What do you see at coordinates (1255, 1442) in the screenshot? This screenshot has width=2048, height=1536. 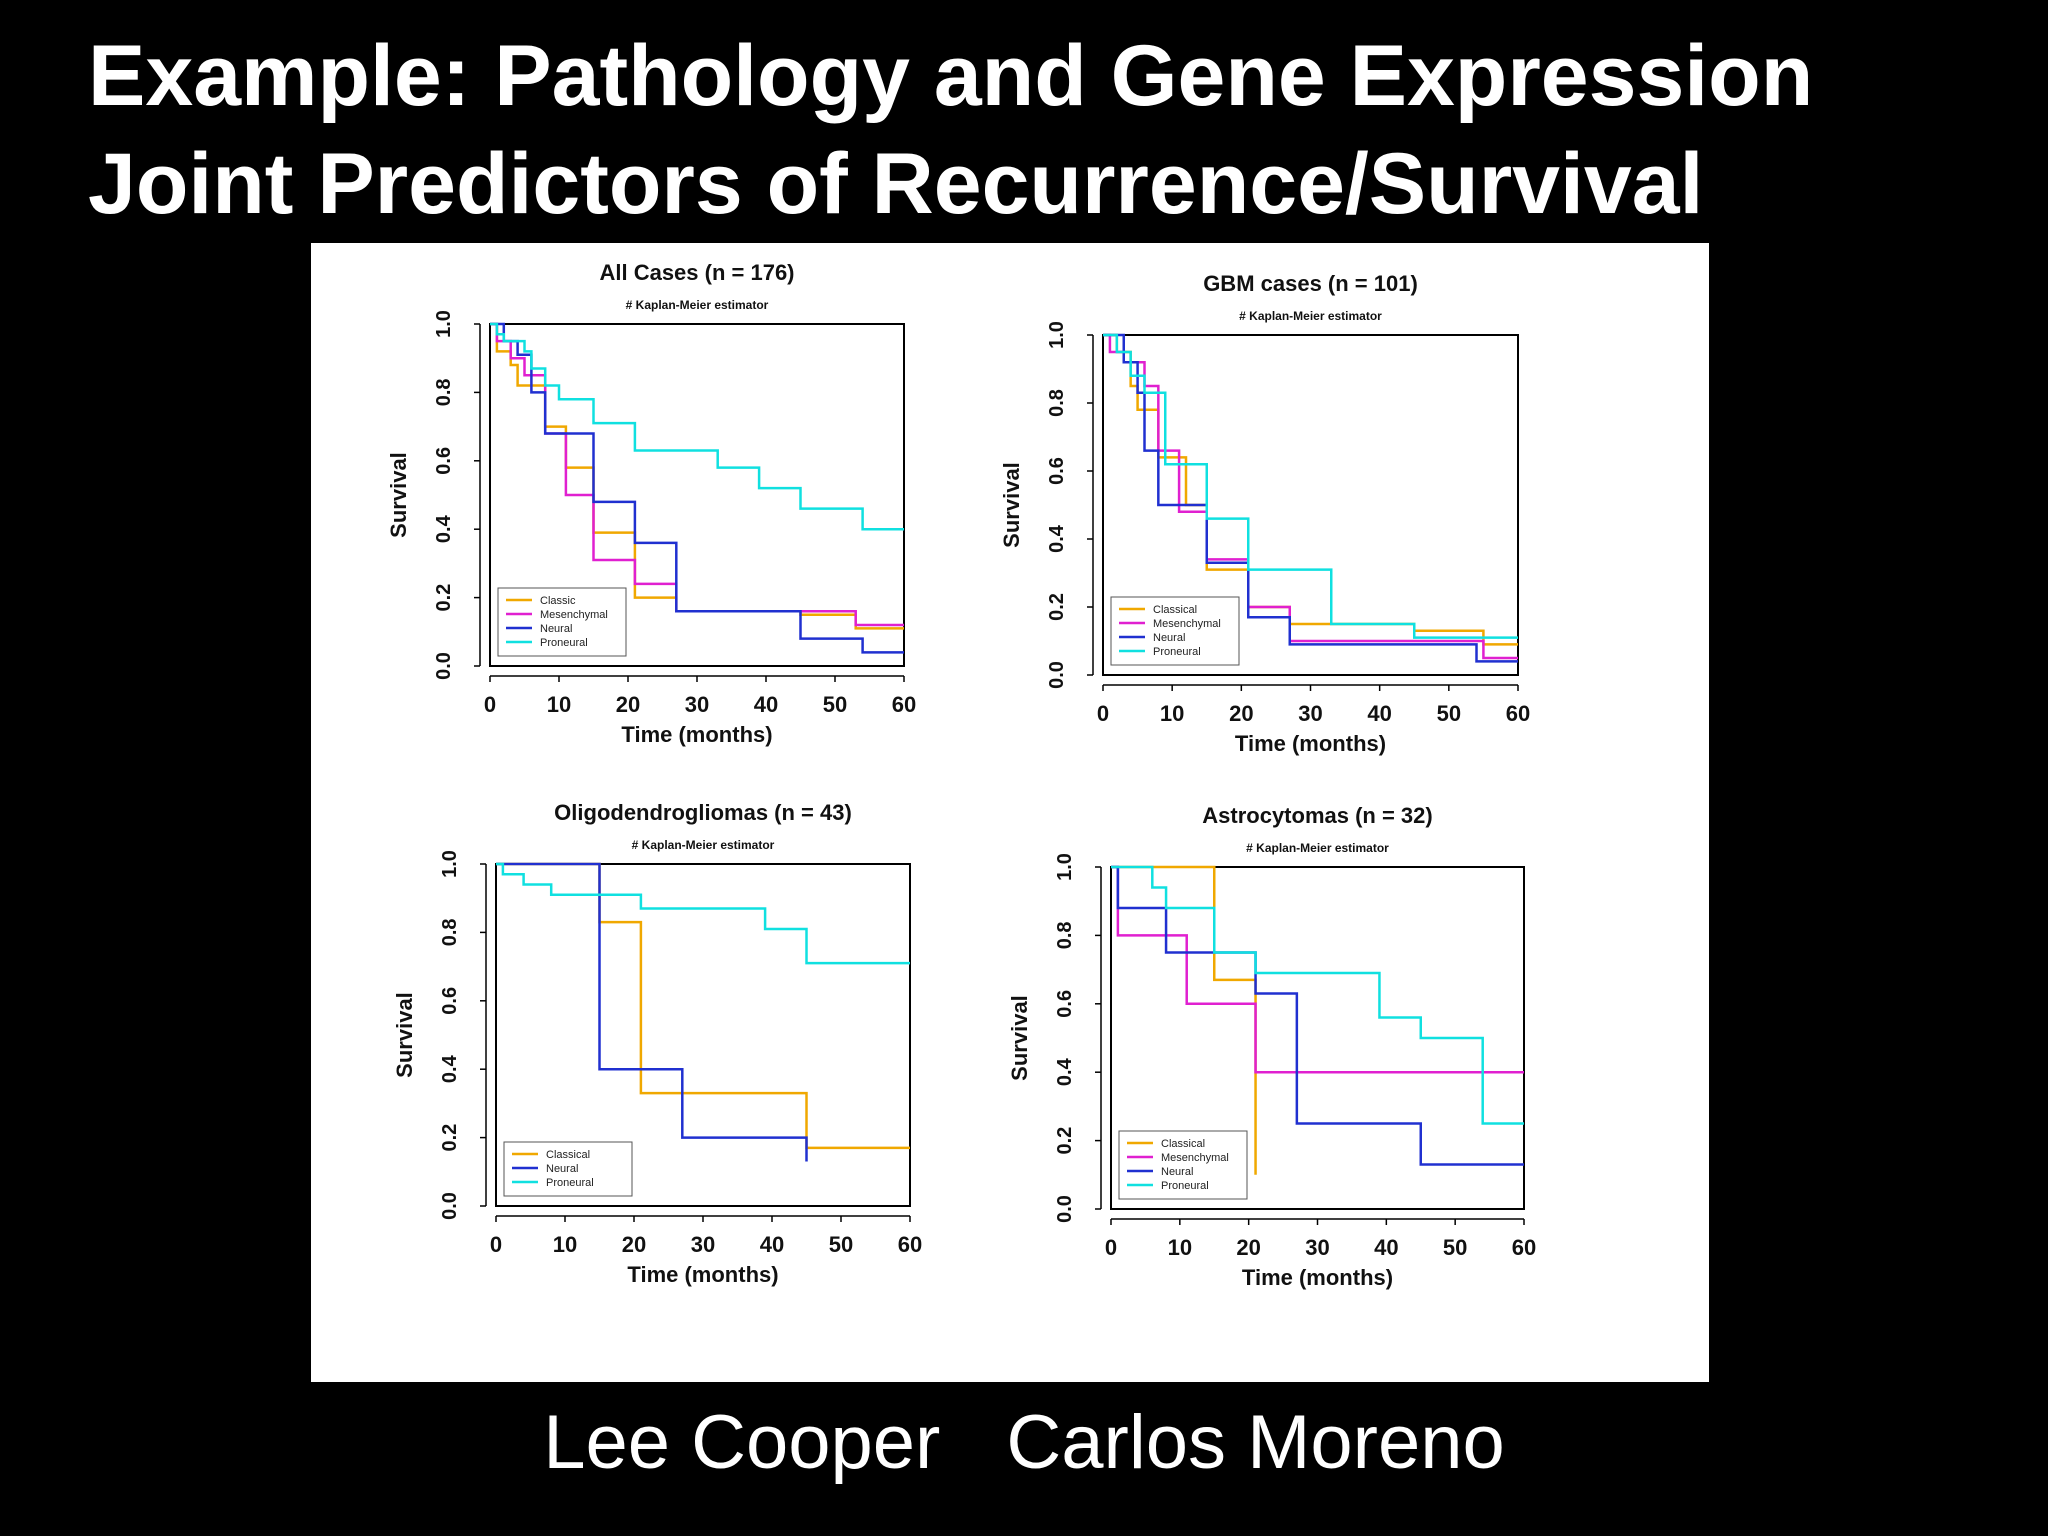 I see `author-2: Carlos Moreno` at bounding box center [1255, 1442].